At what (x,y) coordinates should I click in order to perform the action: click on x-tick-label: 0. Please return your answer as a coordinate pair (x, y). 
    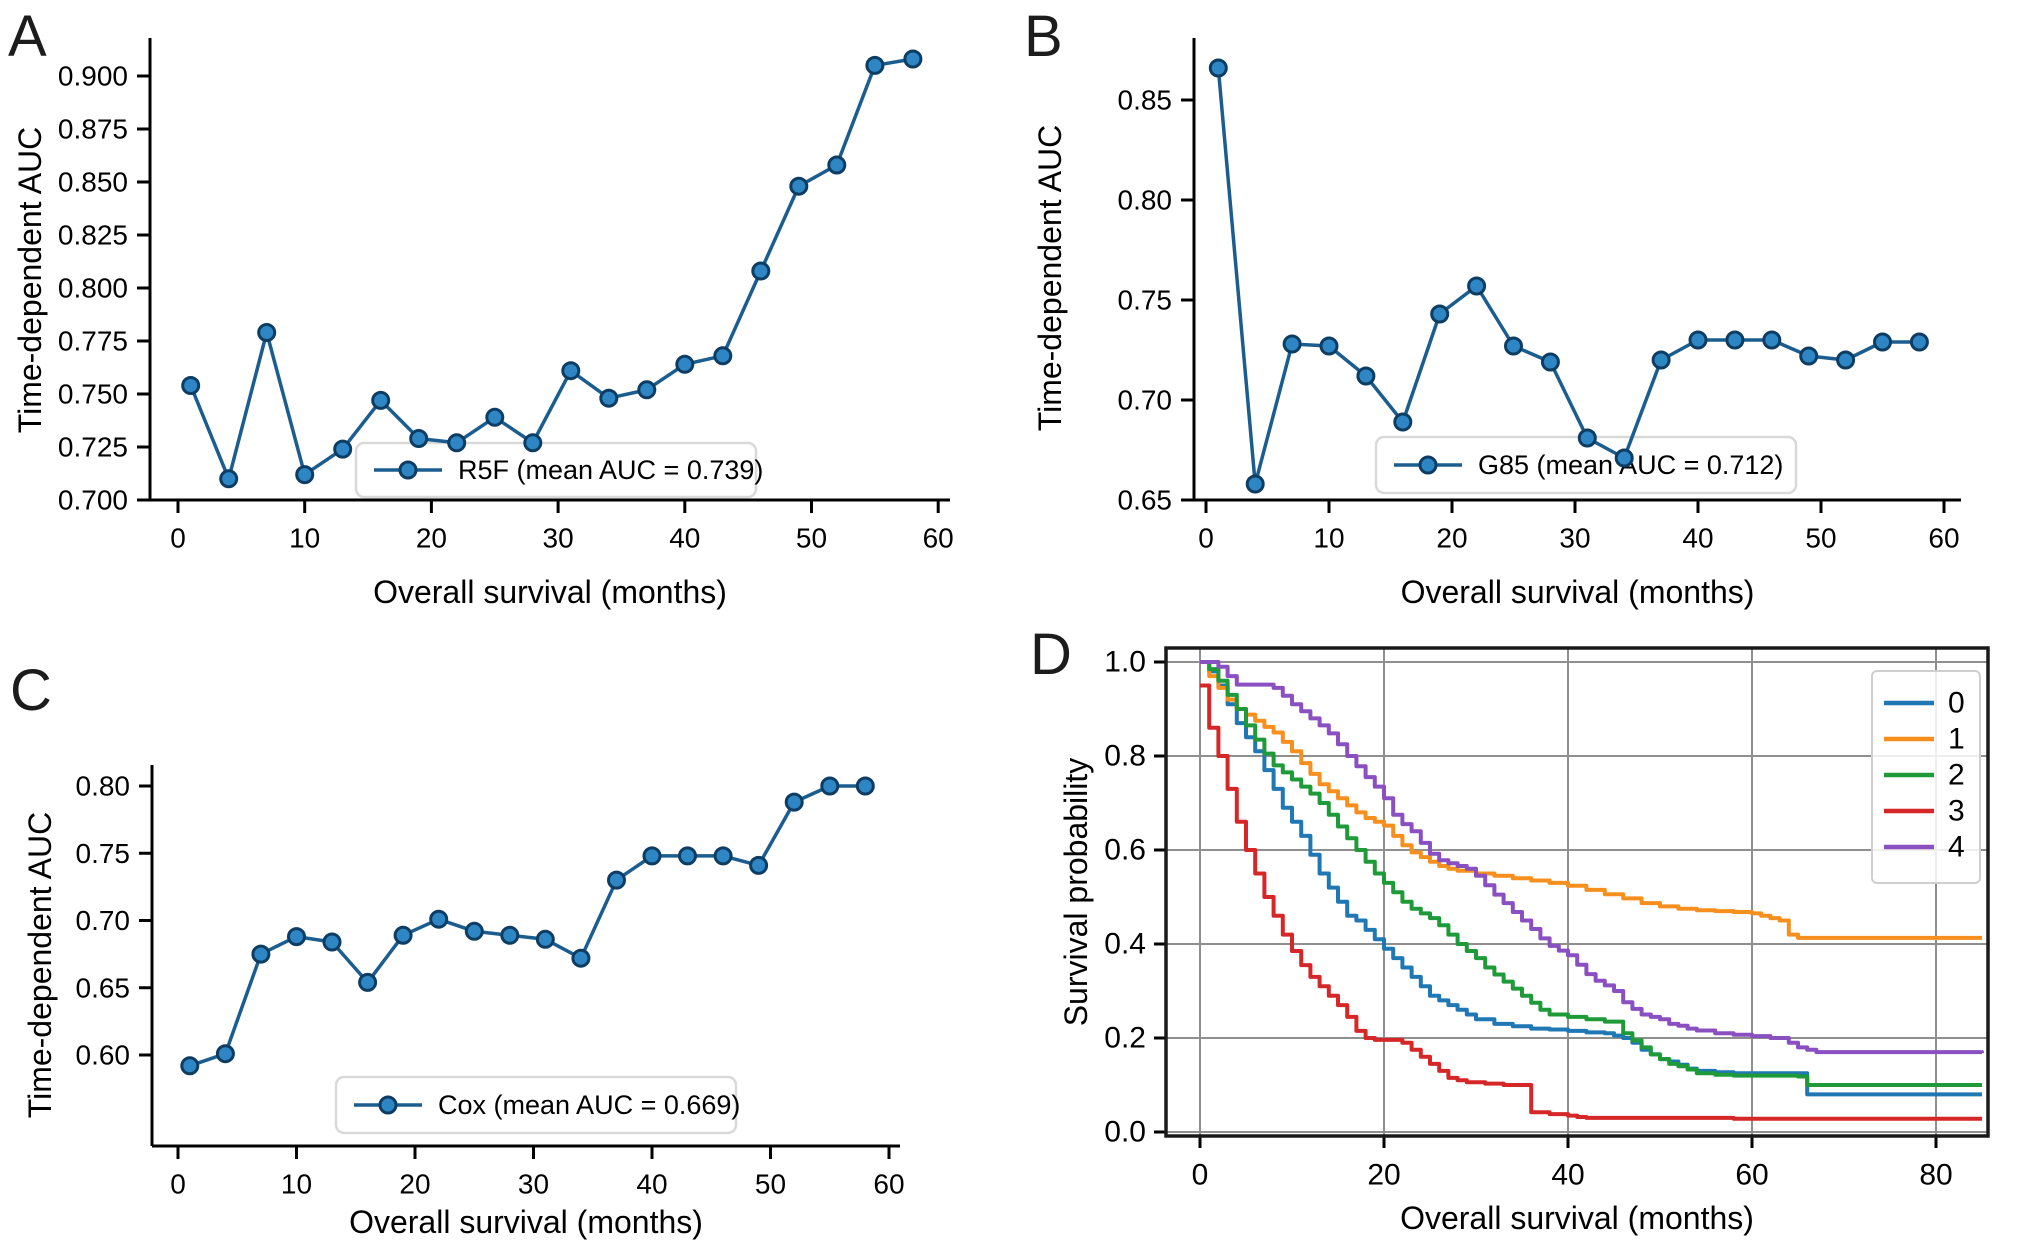
    Looking at the image, I should click on (1206, 538).